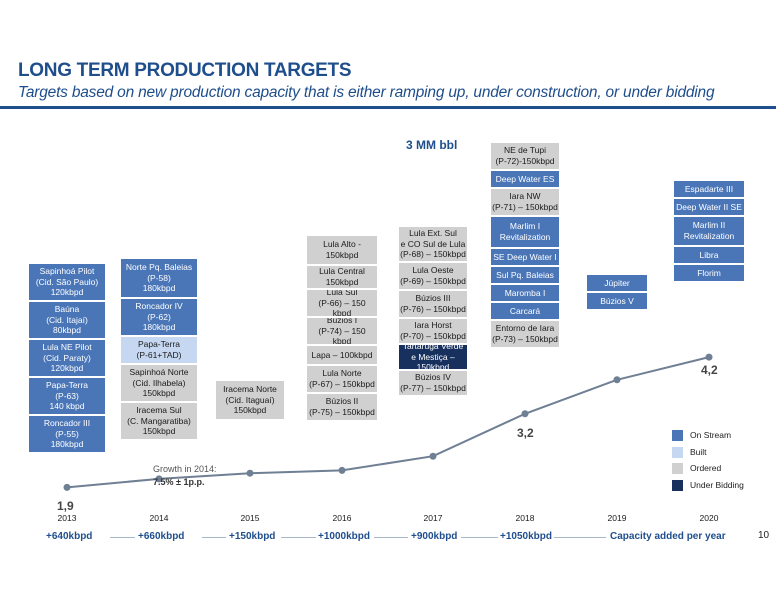  What do you see at coordinates (433, 304) in the screenshot?
I see `project-box: Búzios III (P-76) – 150kbpd` at bounding box center [433, 304].